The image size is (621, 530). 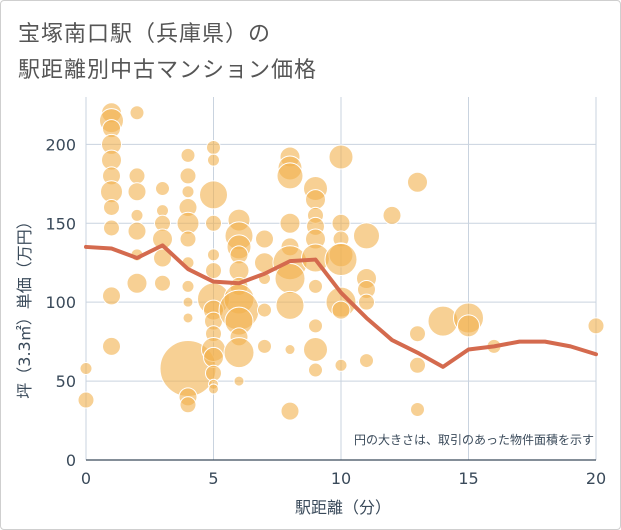 I want to click on x-tick-label: 10, so click(x=341, y=478).